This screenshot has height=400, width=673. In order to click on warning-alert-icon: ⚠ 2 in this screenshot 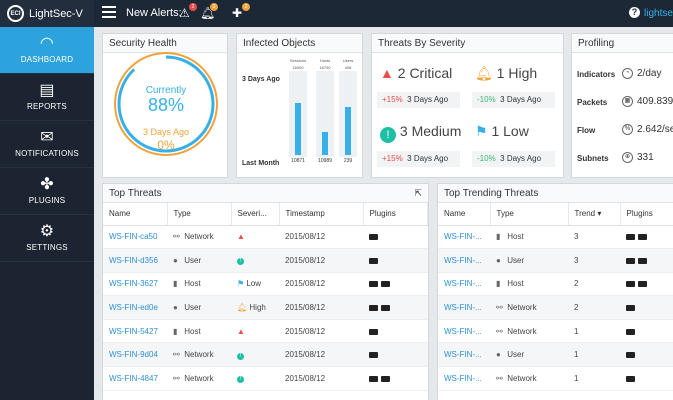, I will do `click(188, 11)`.